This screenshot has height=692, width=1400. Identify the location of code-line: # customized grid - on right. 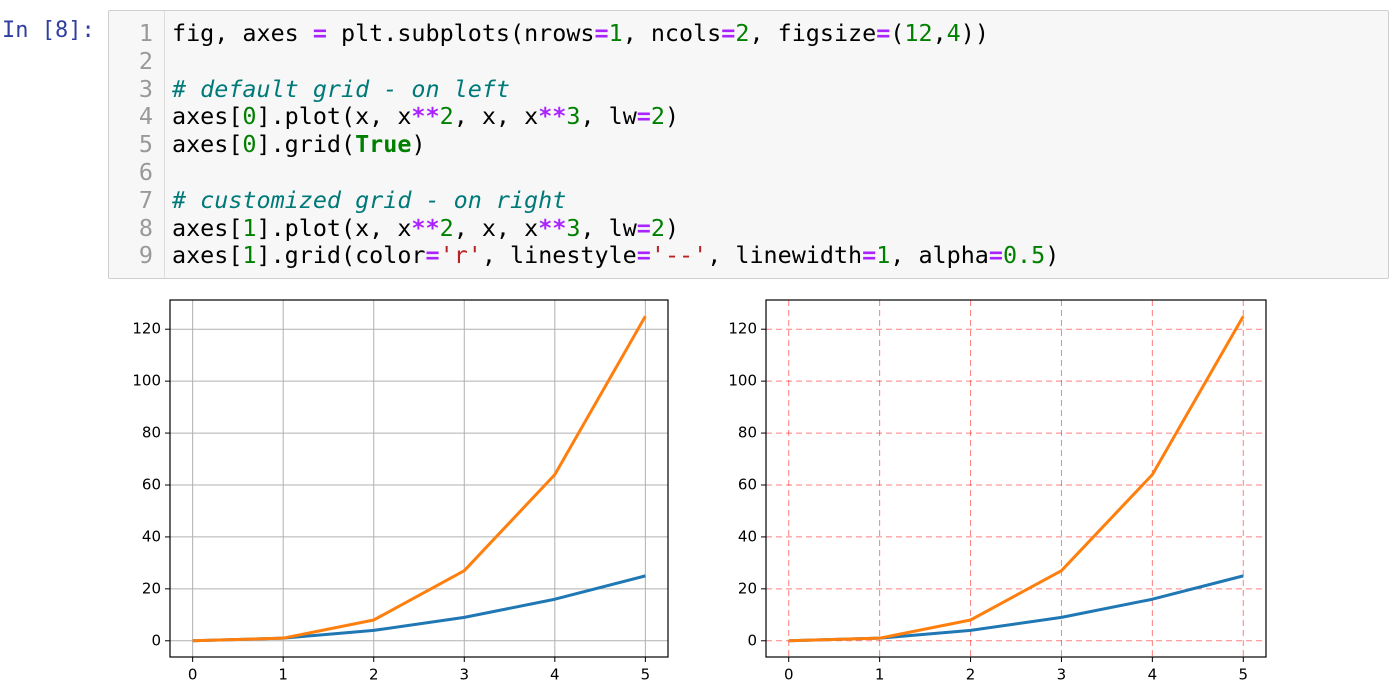
(369, 200).